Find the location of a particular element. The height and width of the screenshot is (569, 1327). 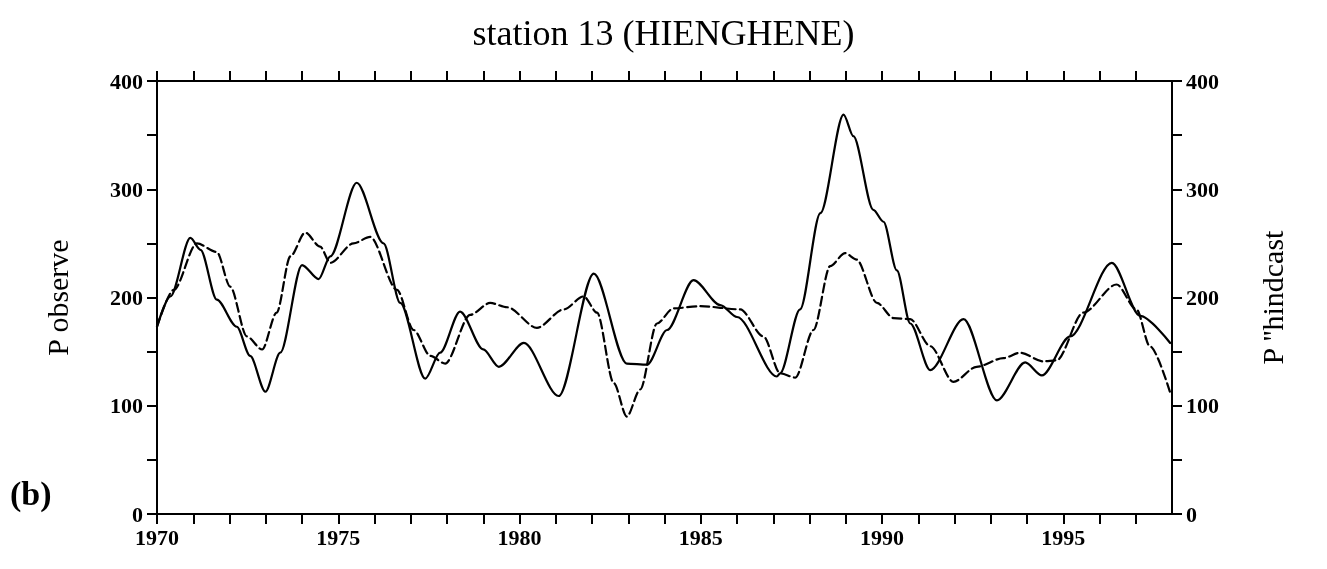

y2-tick-label: 200 is located at coordinates (1202, 297).